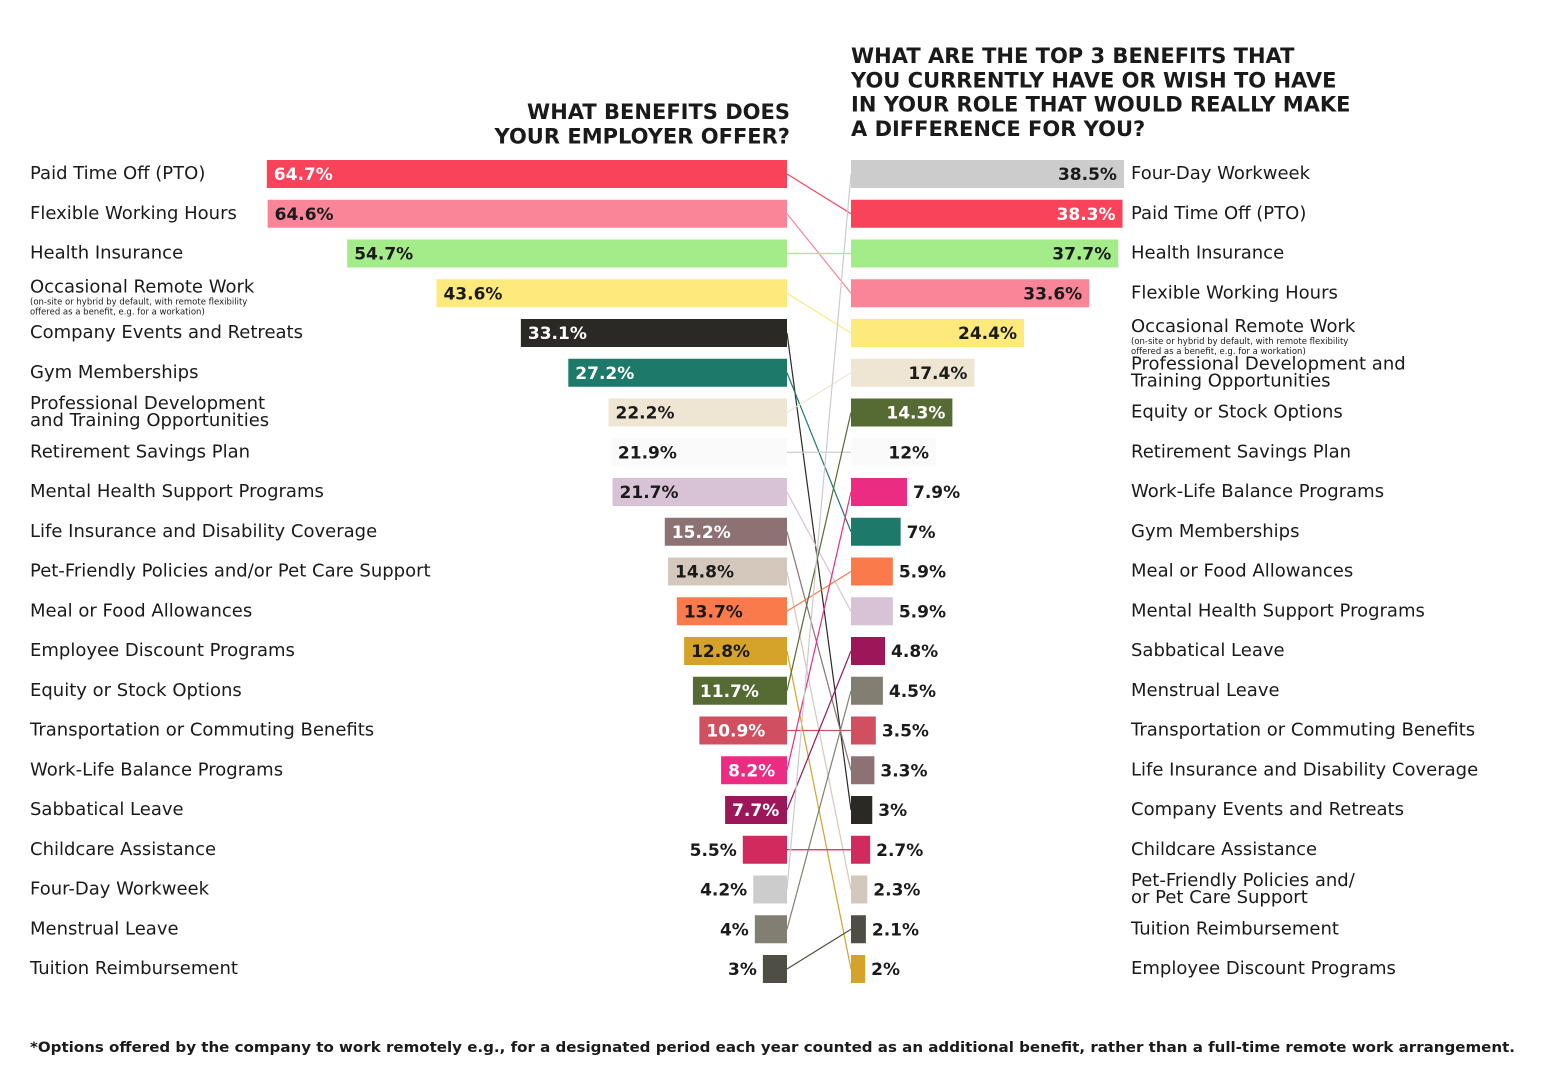 The width and height of the screenshot is (1562, 1092). What do you see at coordinates (645, 414) in the screenshot?
I see `value-label: 22.2%` at bounding box center [645, 414].